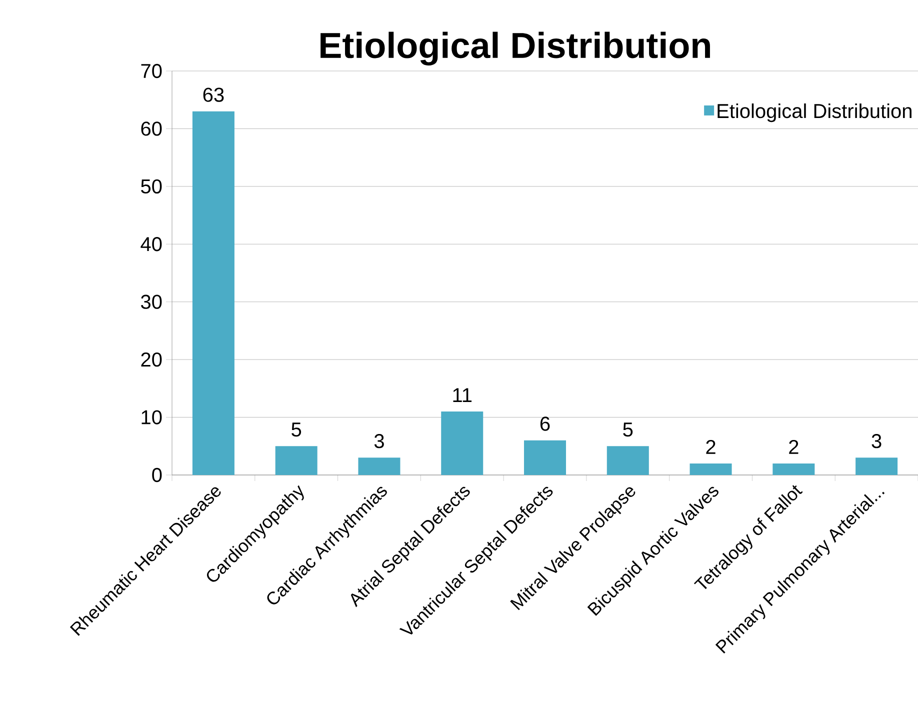 This screenshot has height=718, width=918. I want to click on y-tick-label: 10, so click(152, 417).